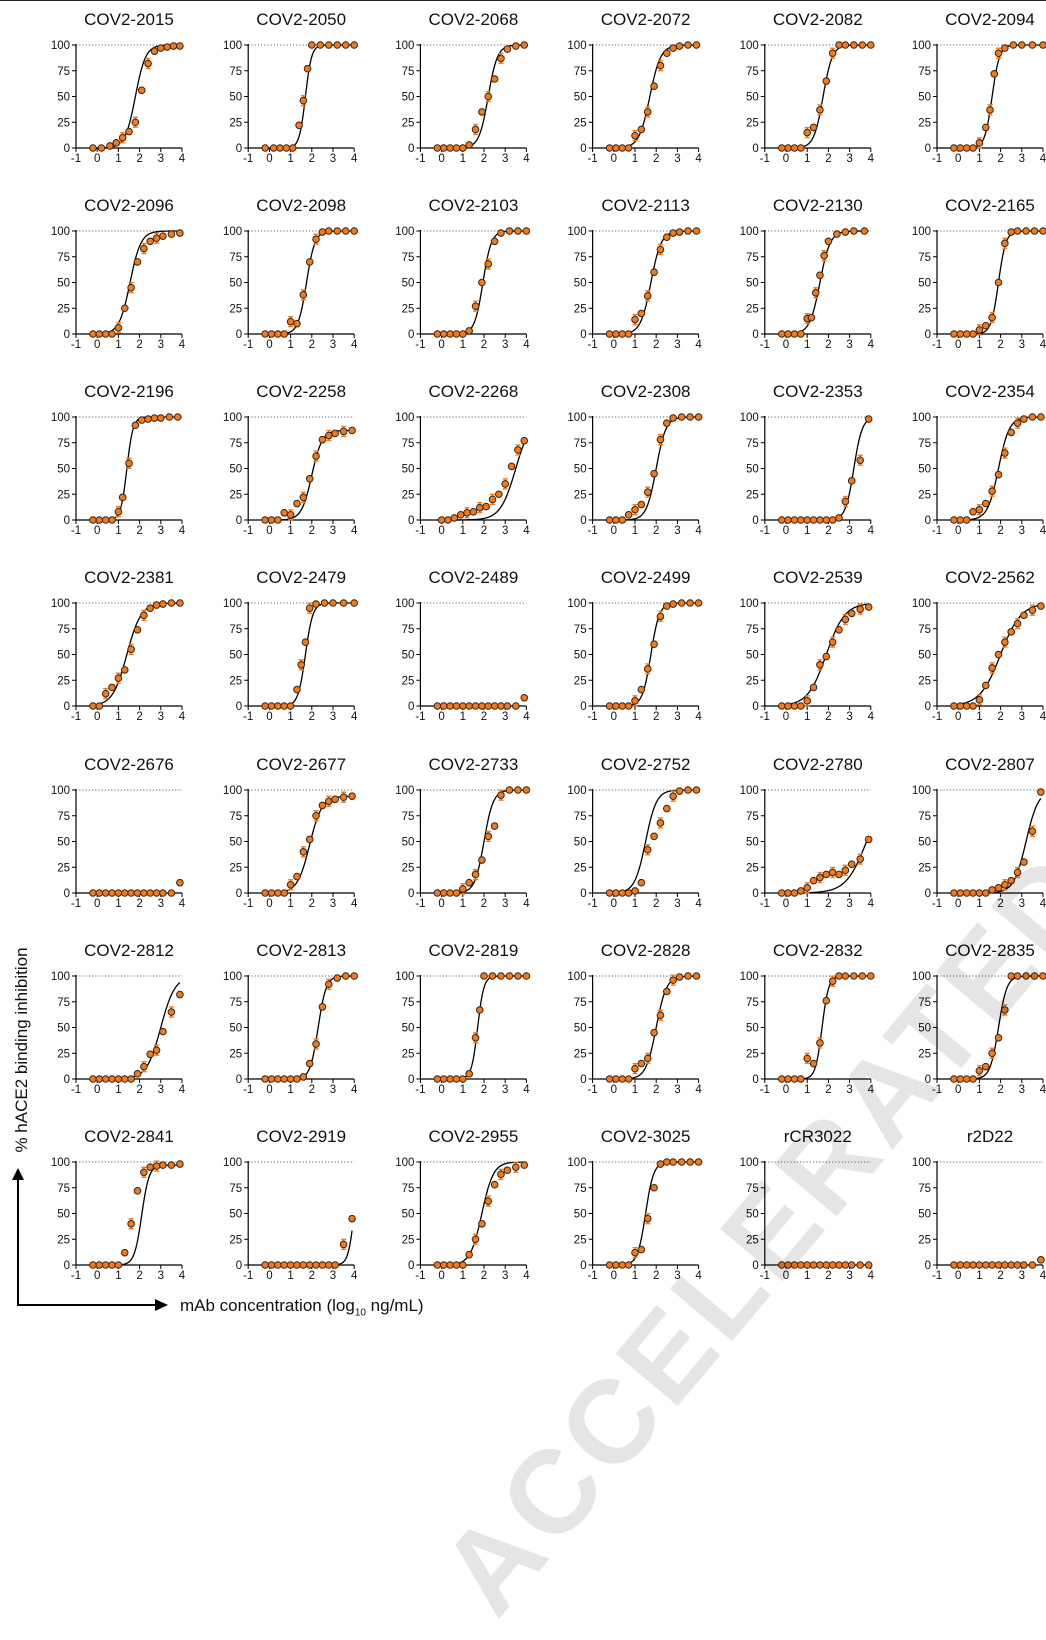 The width and height of the screenshot is (1046, 1640). What do you see at coordinates (301, 950) in the screenshot?
I see `panel-title: COV2-2813` at bounding box center [301, 950].